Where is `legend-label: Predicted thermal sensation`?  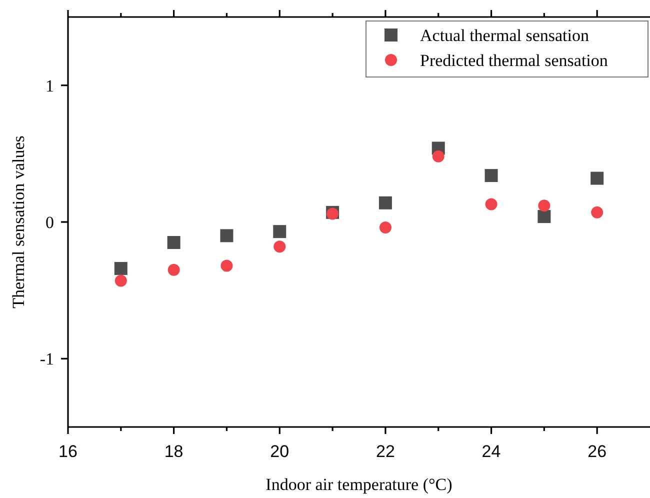 legend-label: Predicted thermal sensation is located at coordinates (514, 60).